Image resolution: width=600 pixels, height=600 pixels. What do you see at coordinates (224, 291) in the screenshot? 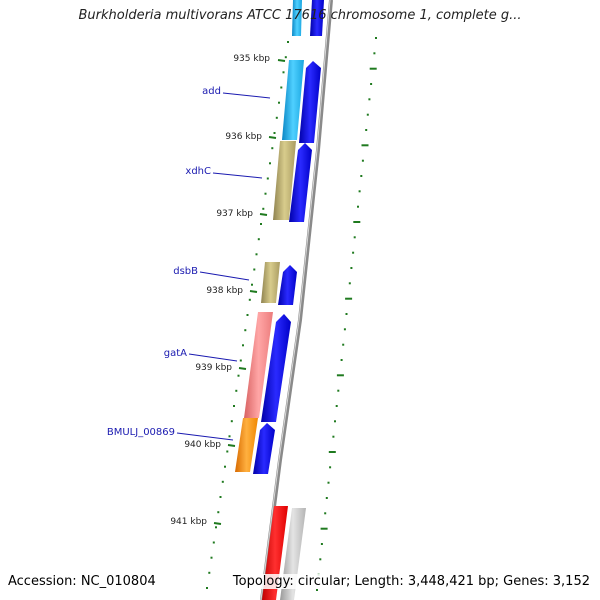
I see `tick-label-938: 938 kbp` at bounding box center [224, 291].